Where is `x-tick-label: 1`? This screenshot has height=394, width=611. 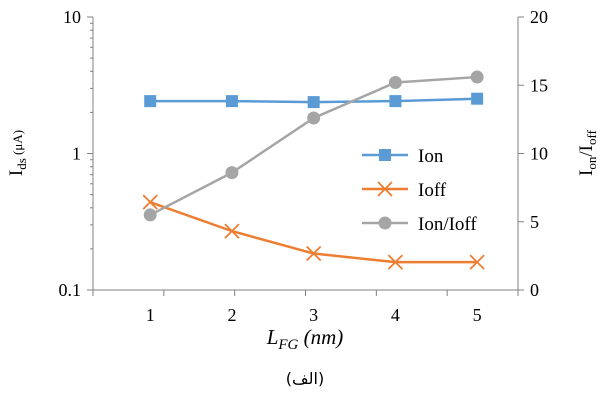
x-tick-label: 1 is located at coordinates (150, 315).